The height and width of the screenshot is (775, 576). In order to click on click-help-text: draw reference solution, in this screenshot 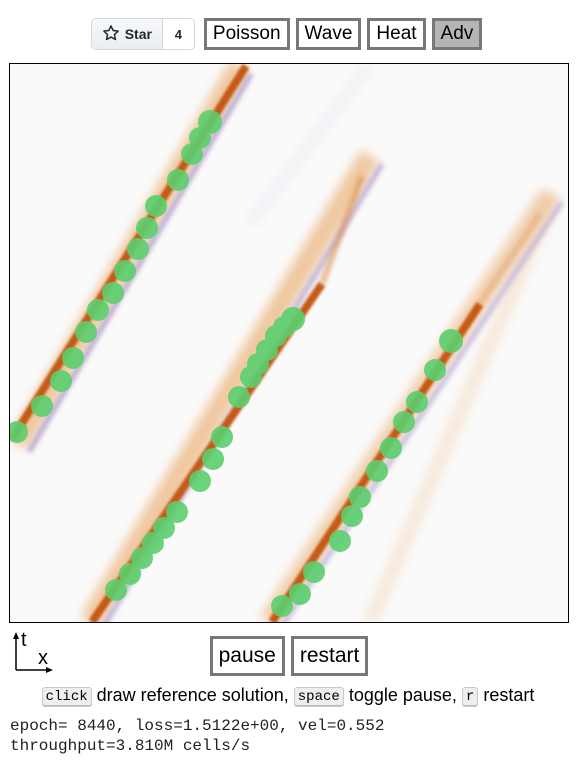, I will do `click(192, 695)`.